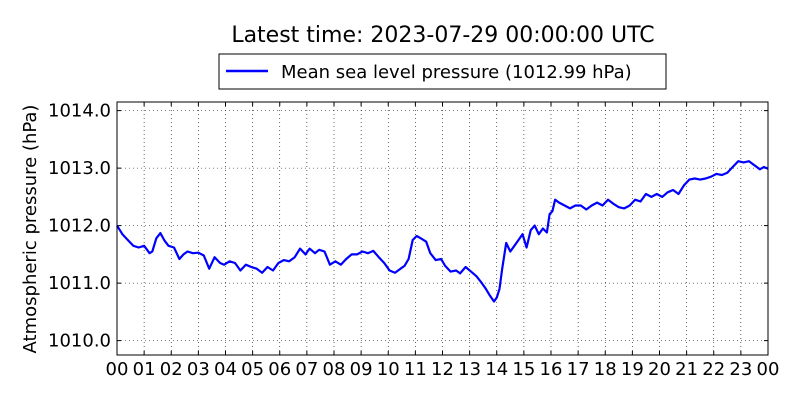 This screenshot has width=800, height=400. I want to click on x-tick-label: 23, so click(740, 369).